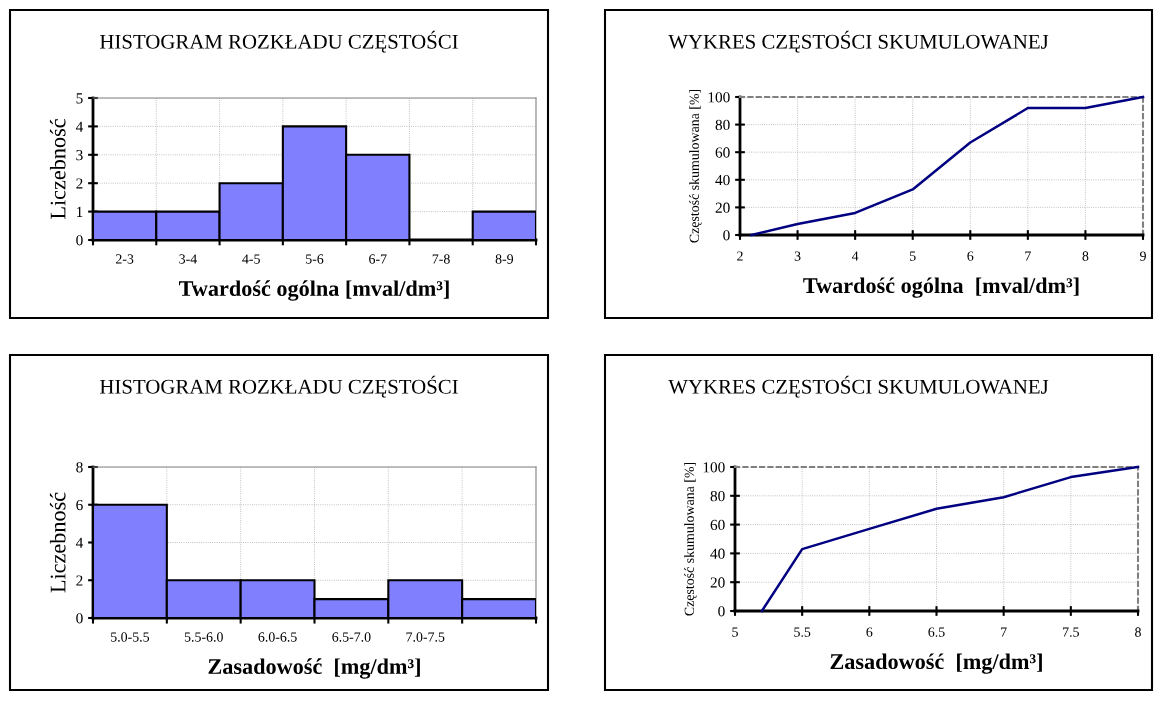 This screenshot has height=704, width=1154. I want to click on y-tick-label: 3, so click(79, 155).